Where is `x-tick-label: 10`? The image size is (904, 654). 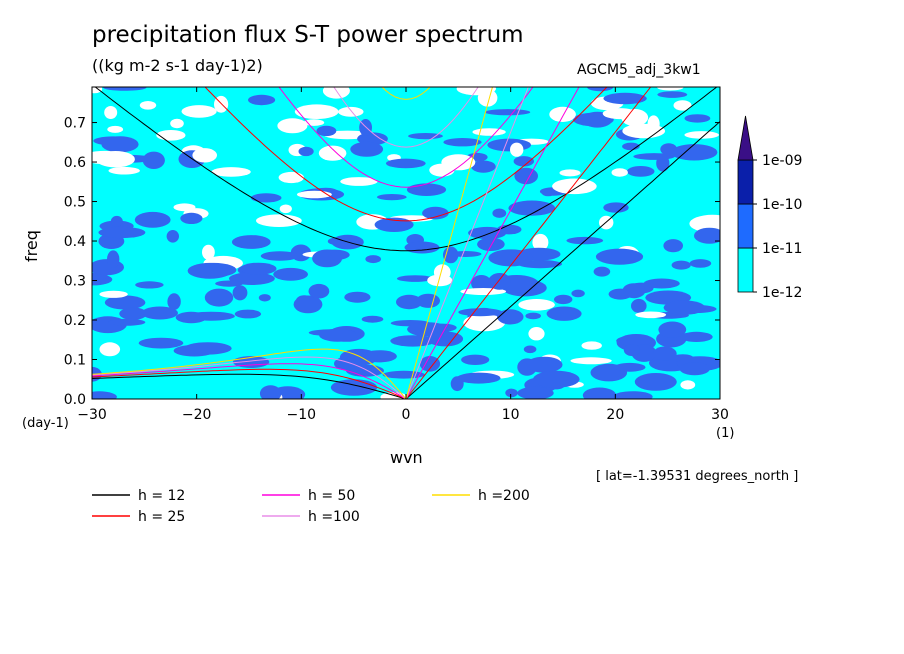 x-tick-label: 10 is located at coordinates (511, 415).